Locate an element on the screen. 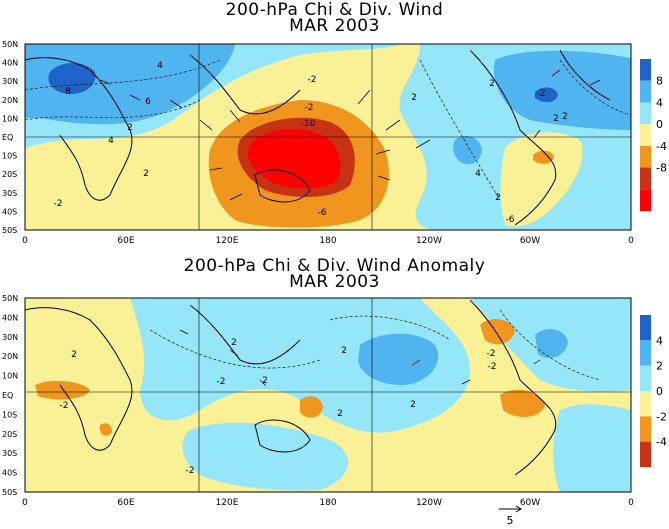  panel1-latitude-labels: 50N 40N 30N 20N 10N EQ 10S 20S 30S 40S 50S is located at coordinates (10, 137).